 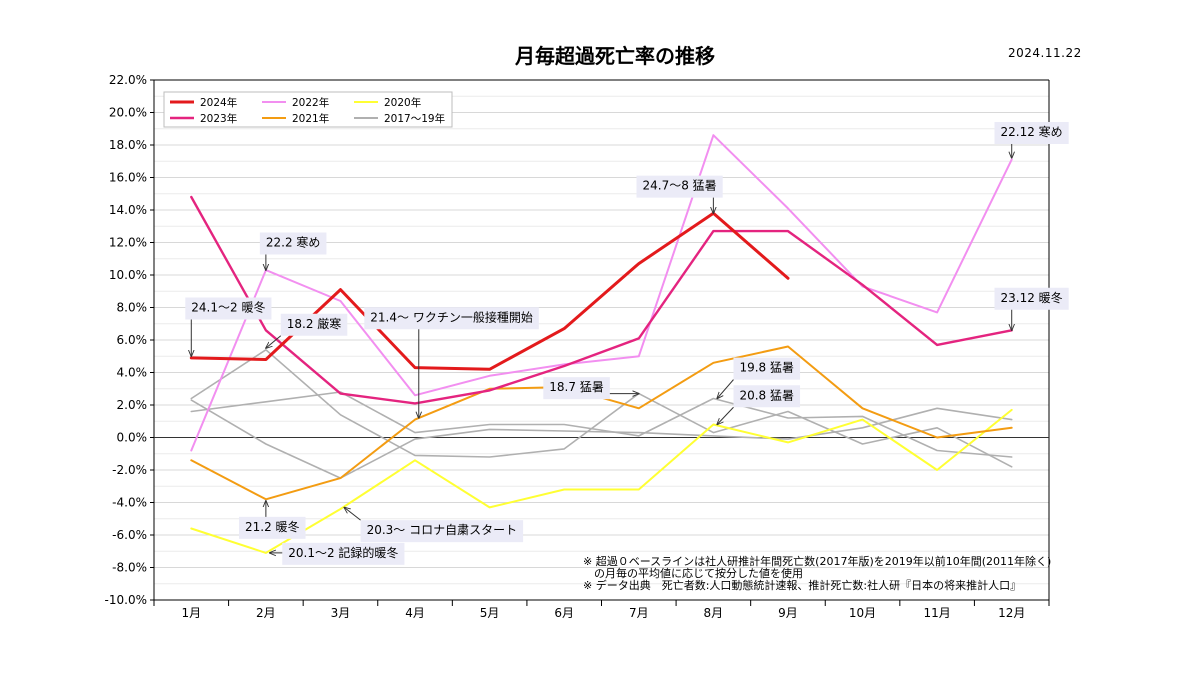 I want to click on x-tick-label: 3月, so click(x=341, y=613).